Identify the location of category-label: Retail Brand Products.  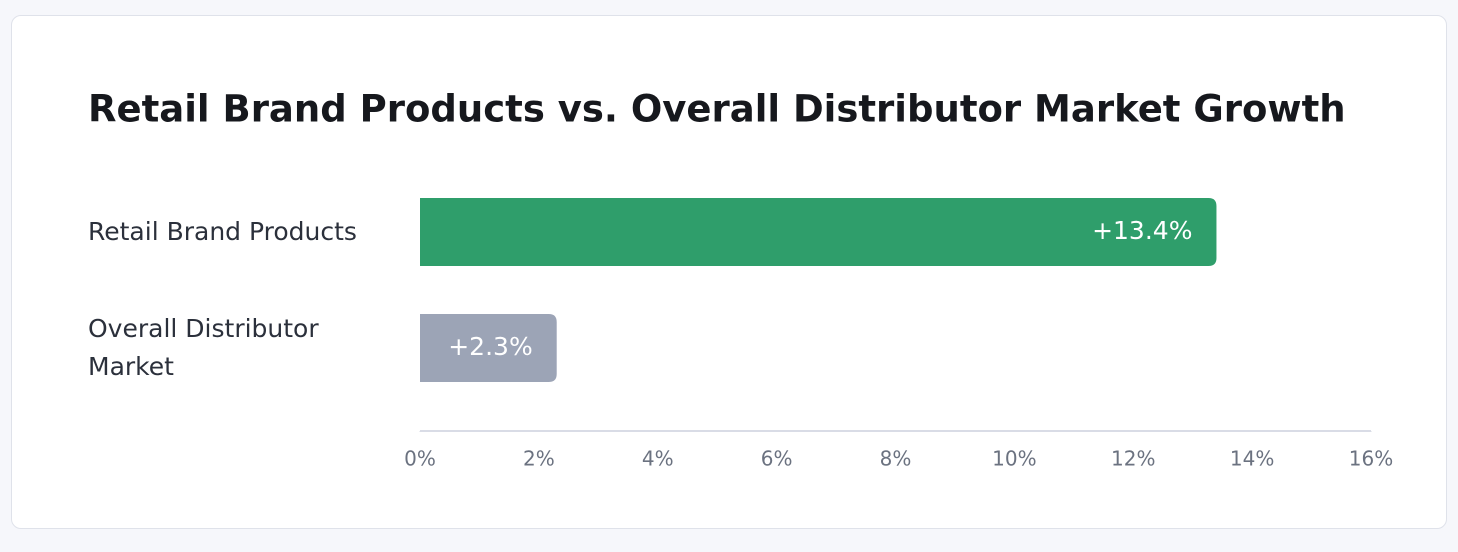
(222, 231).